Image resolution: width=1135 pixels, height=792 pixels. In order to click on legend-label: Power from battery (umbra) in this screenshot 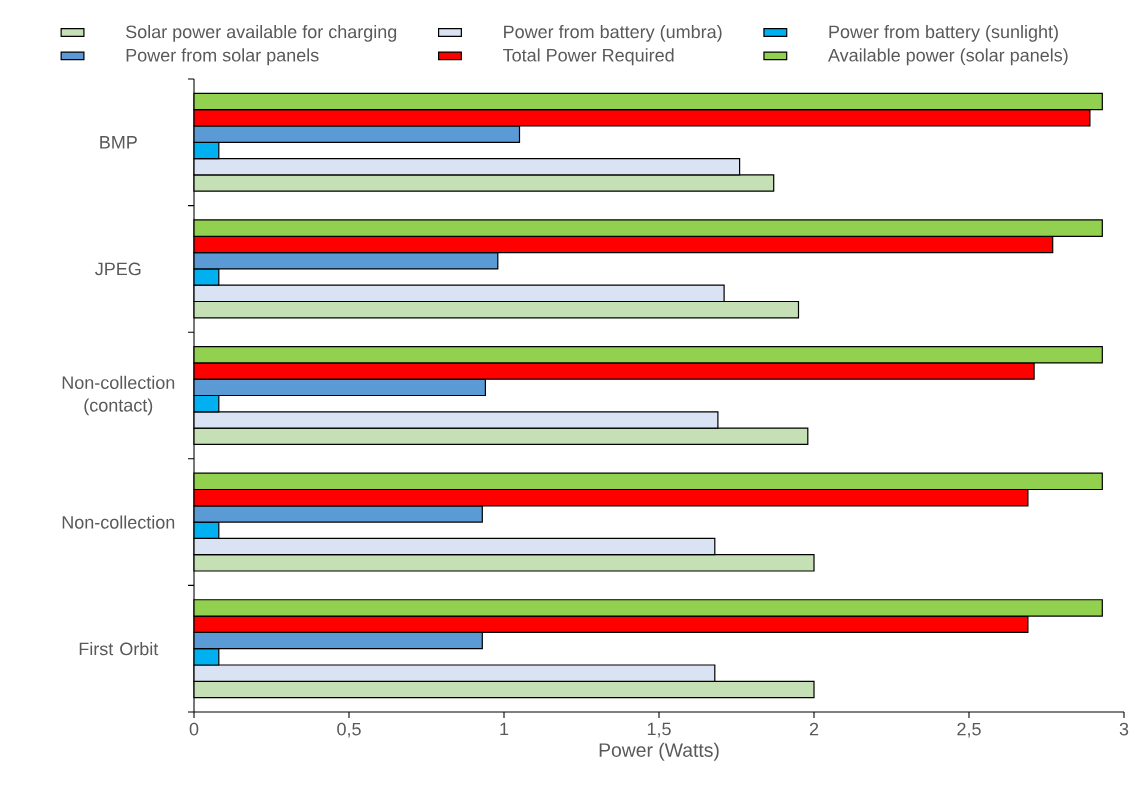, I will do `click(613, 33)`.